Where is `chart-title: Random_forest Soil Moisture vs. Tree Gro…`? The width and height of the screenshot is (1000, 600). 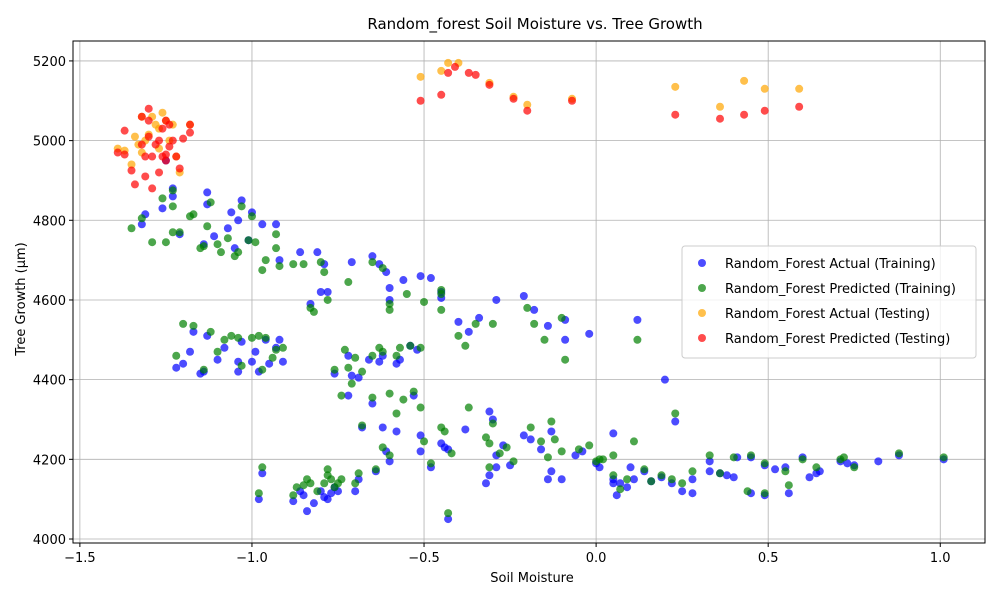 chart-title: Random_forest Soil Moisture vs. Tree Gro… is located at coordinates (534, 24).